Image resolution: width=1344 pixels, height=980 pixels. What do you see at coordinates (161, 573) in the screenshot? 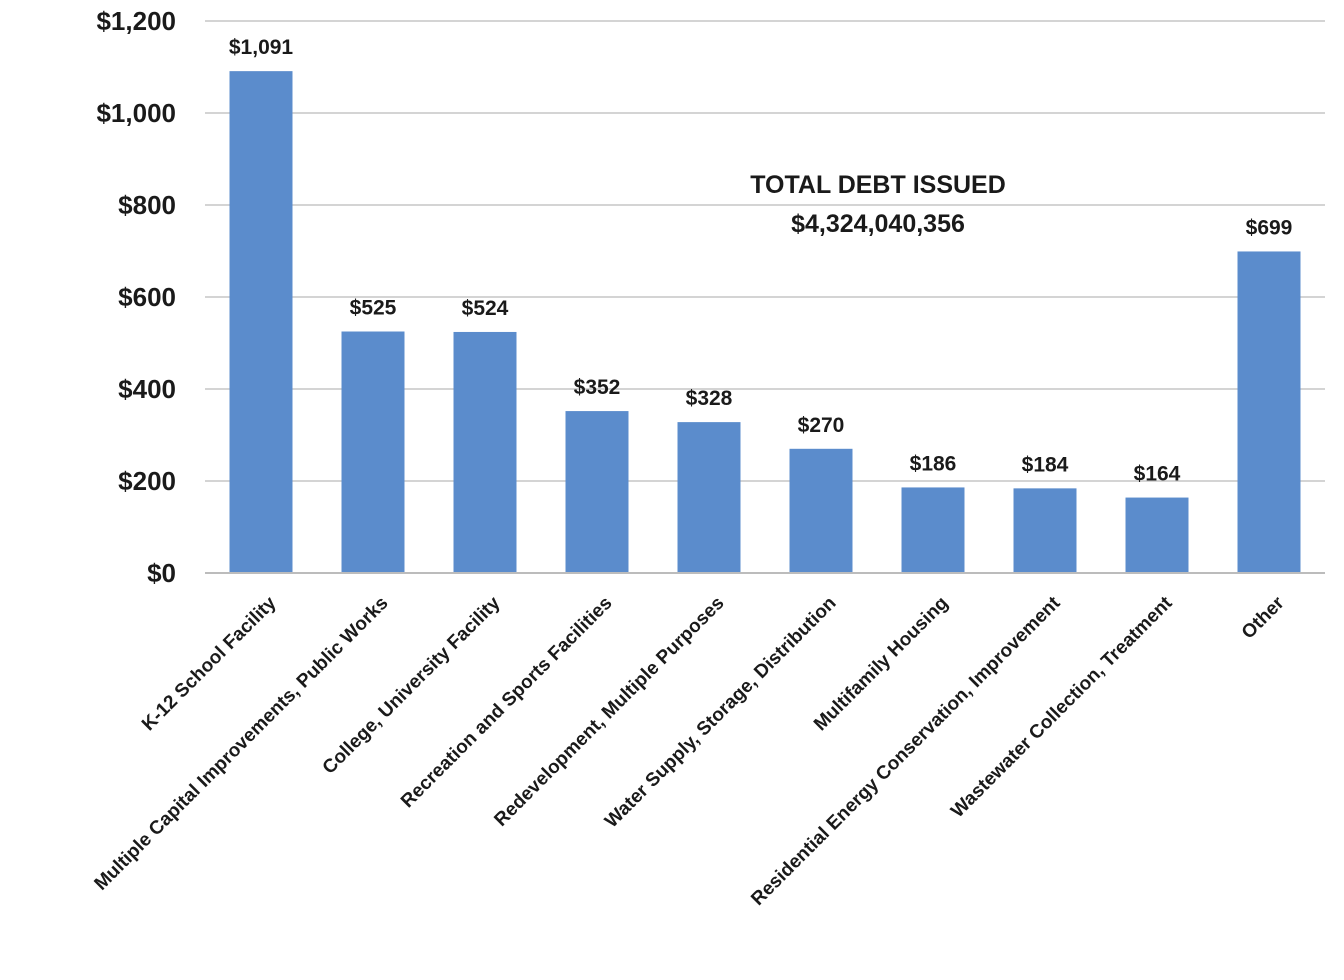
I see `y-tick-label: $0` at bounding box center [161, 573].